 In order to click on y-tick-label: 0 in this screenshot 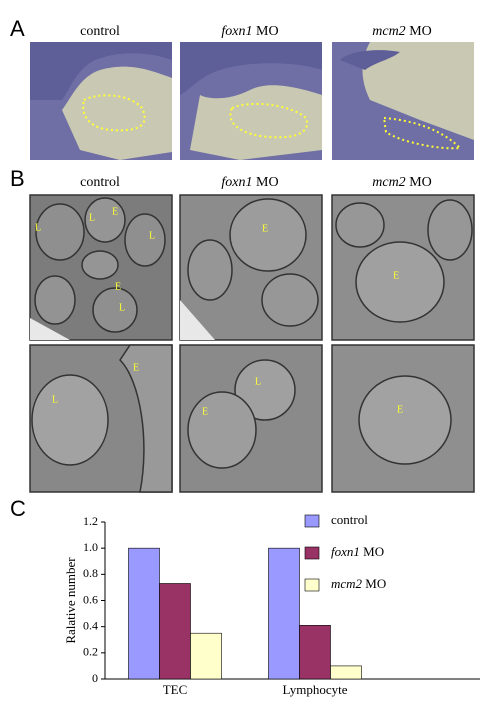, I will do `click(95, 678)`.